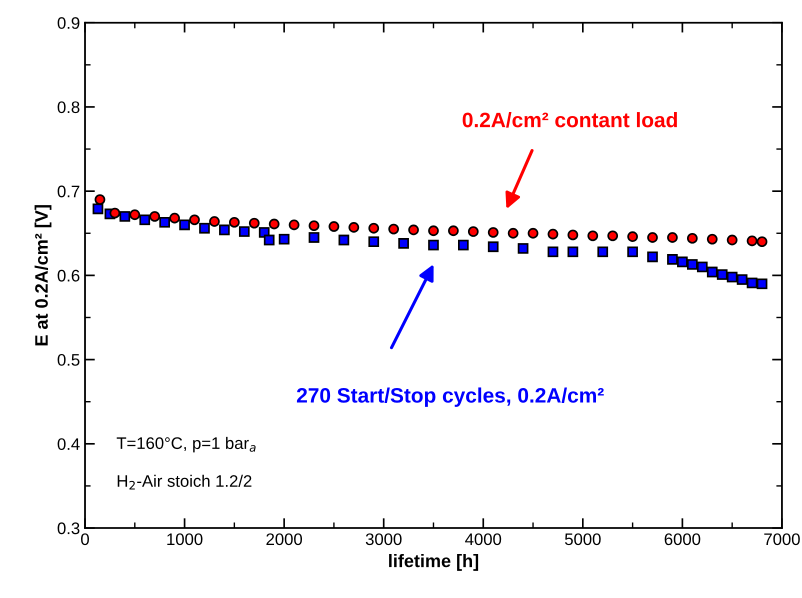  I want to click on x-tick-label: 0, so click(85, 539).